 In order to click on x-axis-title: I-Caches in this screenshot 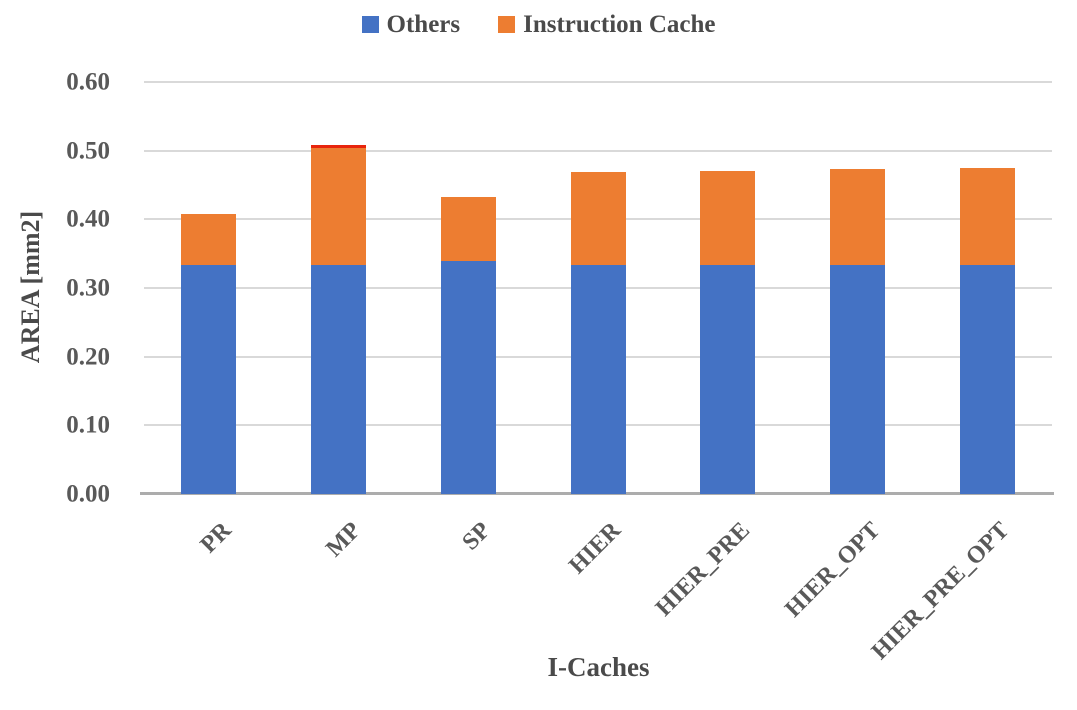, I will do `click(598, 667)`.